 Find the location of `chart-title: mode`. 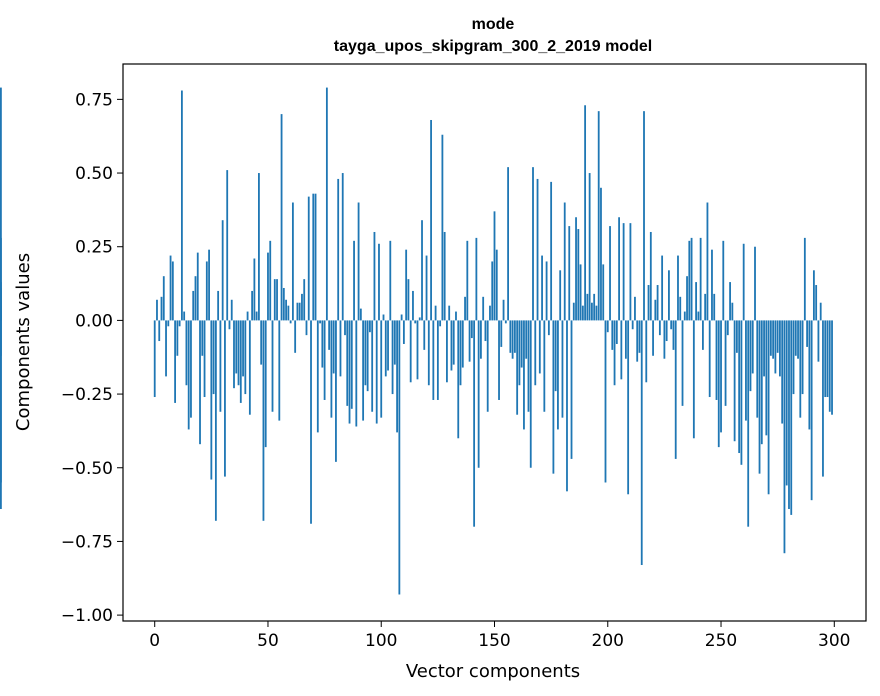

chart-title: mode is located at coordinates (493, 24).